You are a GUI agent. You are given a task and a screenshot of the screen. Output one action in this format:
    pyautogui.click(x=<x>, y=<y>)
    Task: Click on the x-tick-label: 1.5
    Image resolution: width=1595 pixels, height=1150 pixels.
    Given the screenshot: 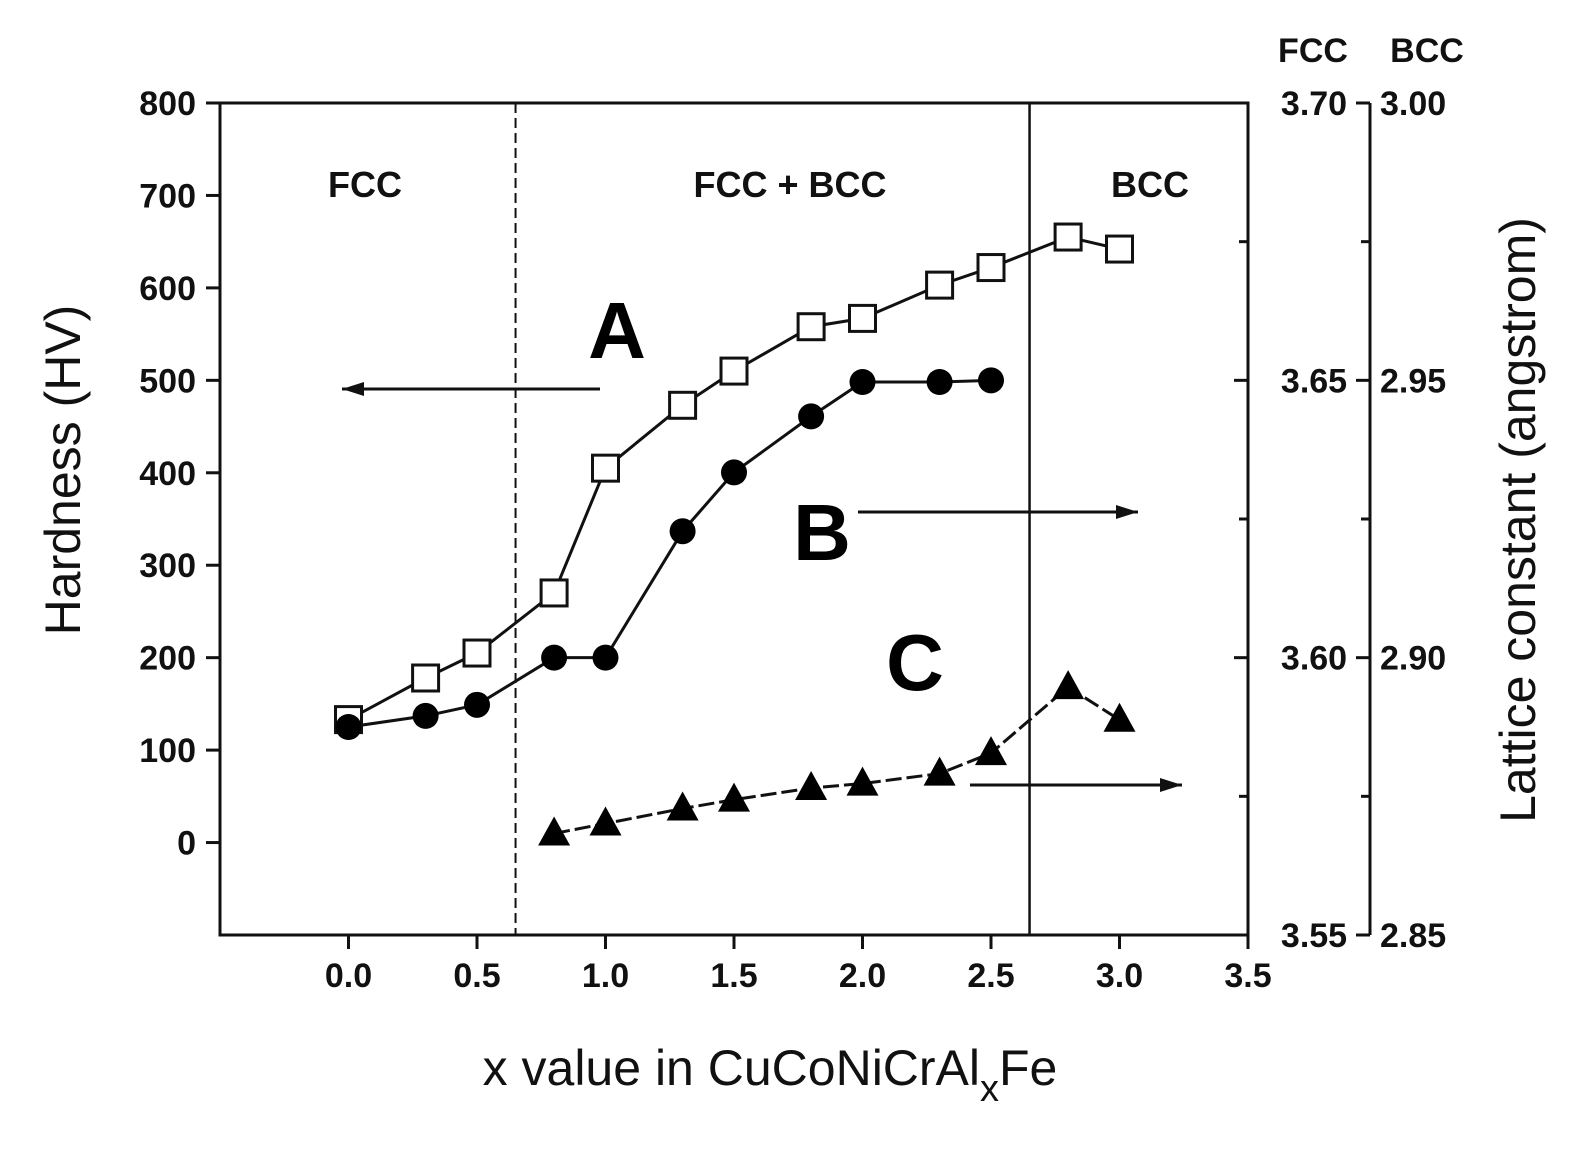 What is the action you would take?
    pyautogui.click(x=733, y=976)
    